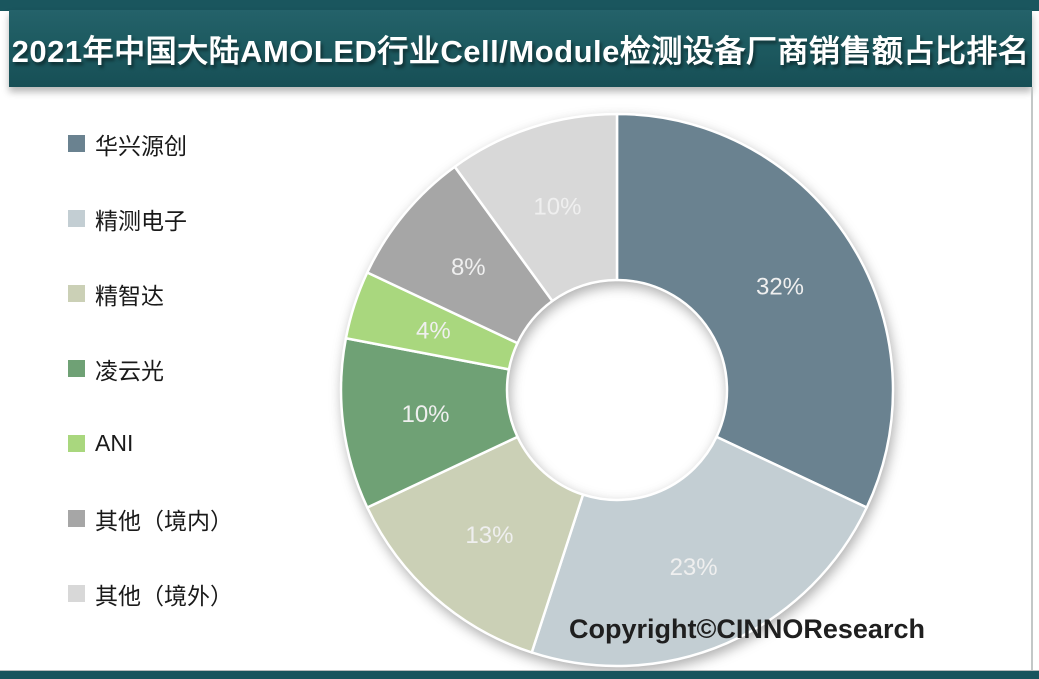  I want to click on legend-item: 其他（境内）, so click(150, 520).